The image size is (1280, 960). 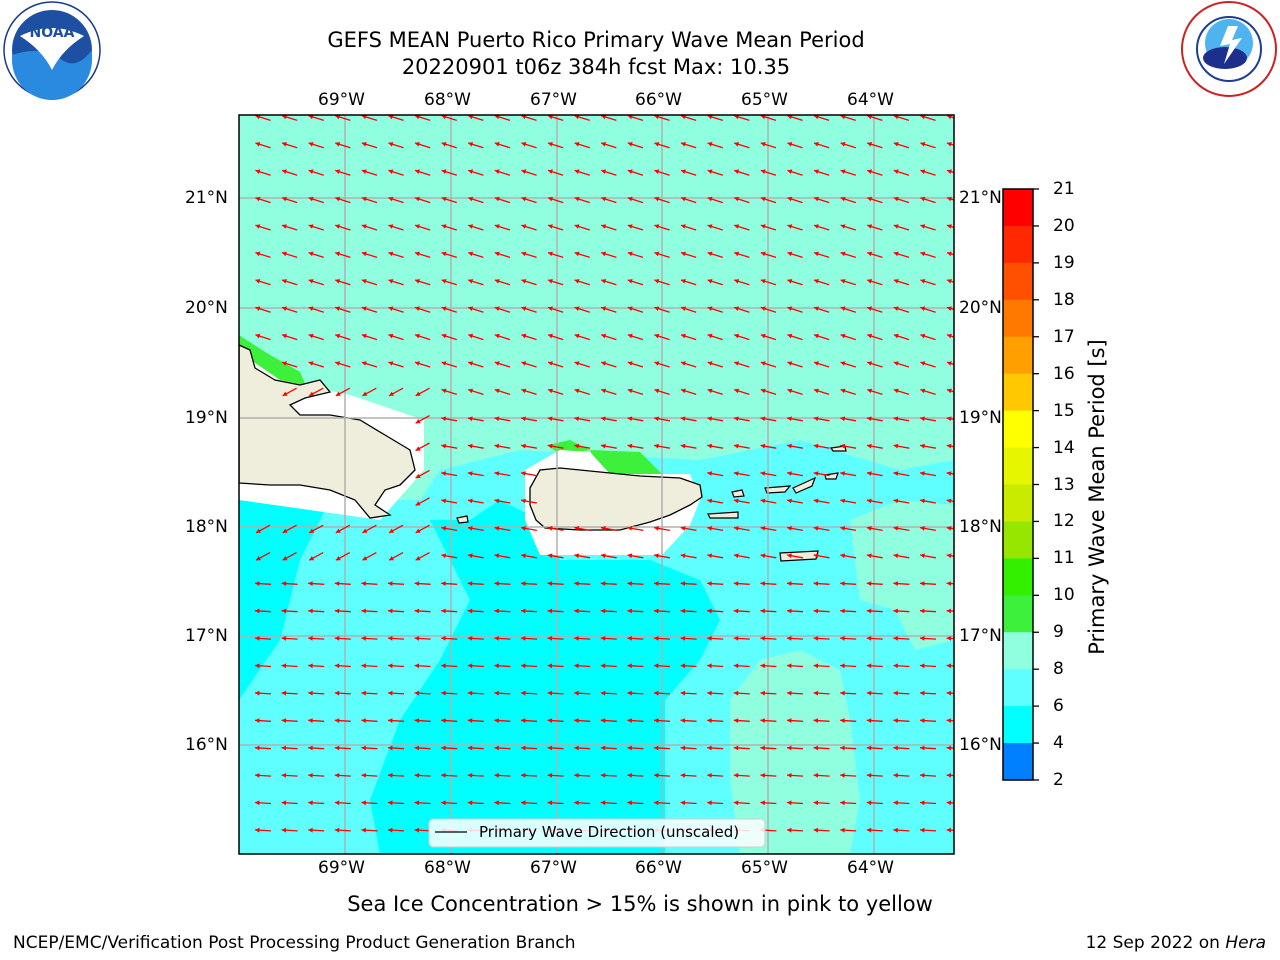 I want to click on colorbar-tick-label: 19, so click(x=1064, y=262).